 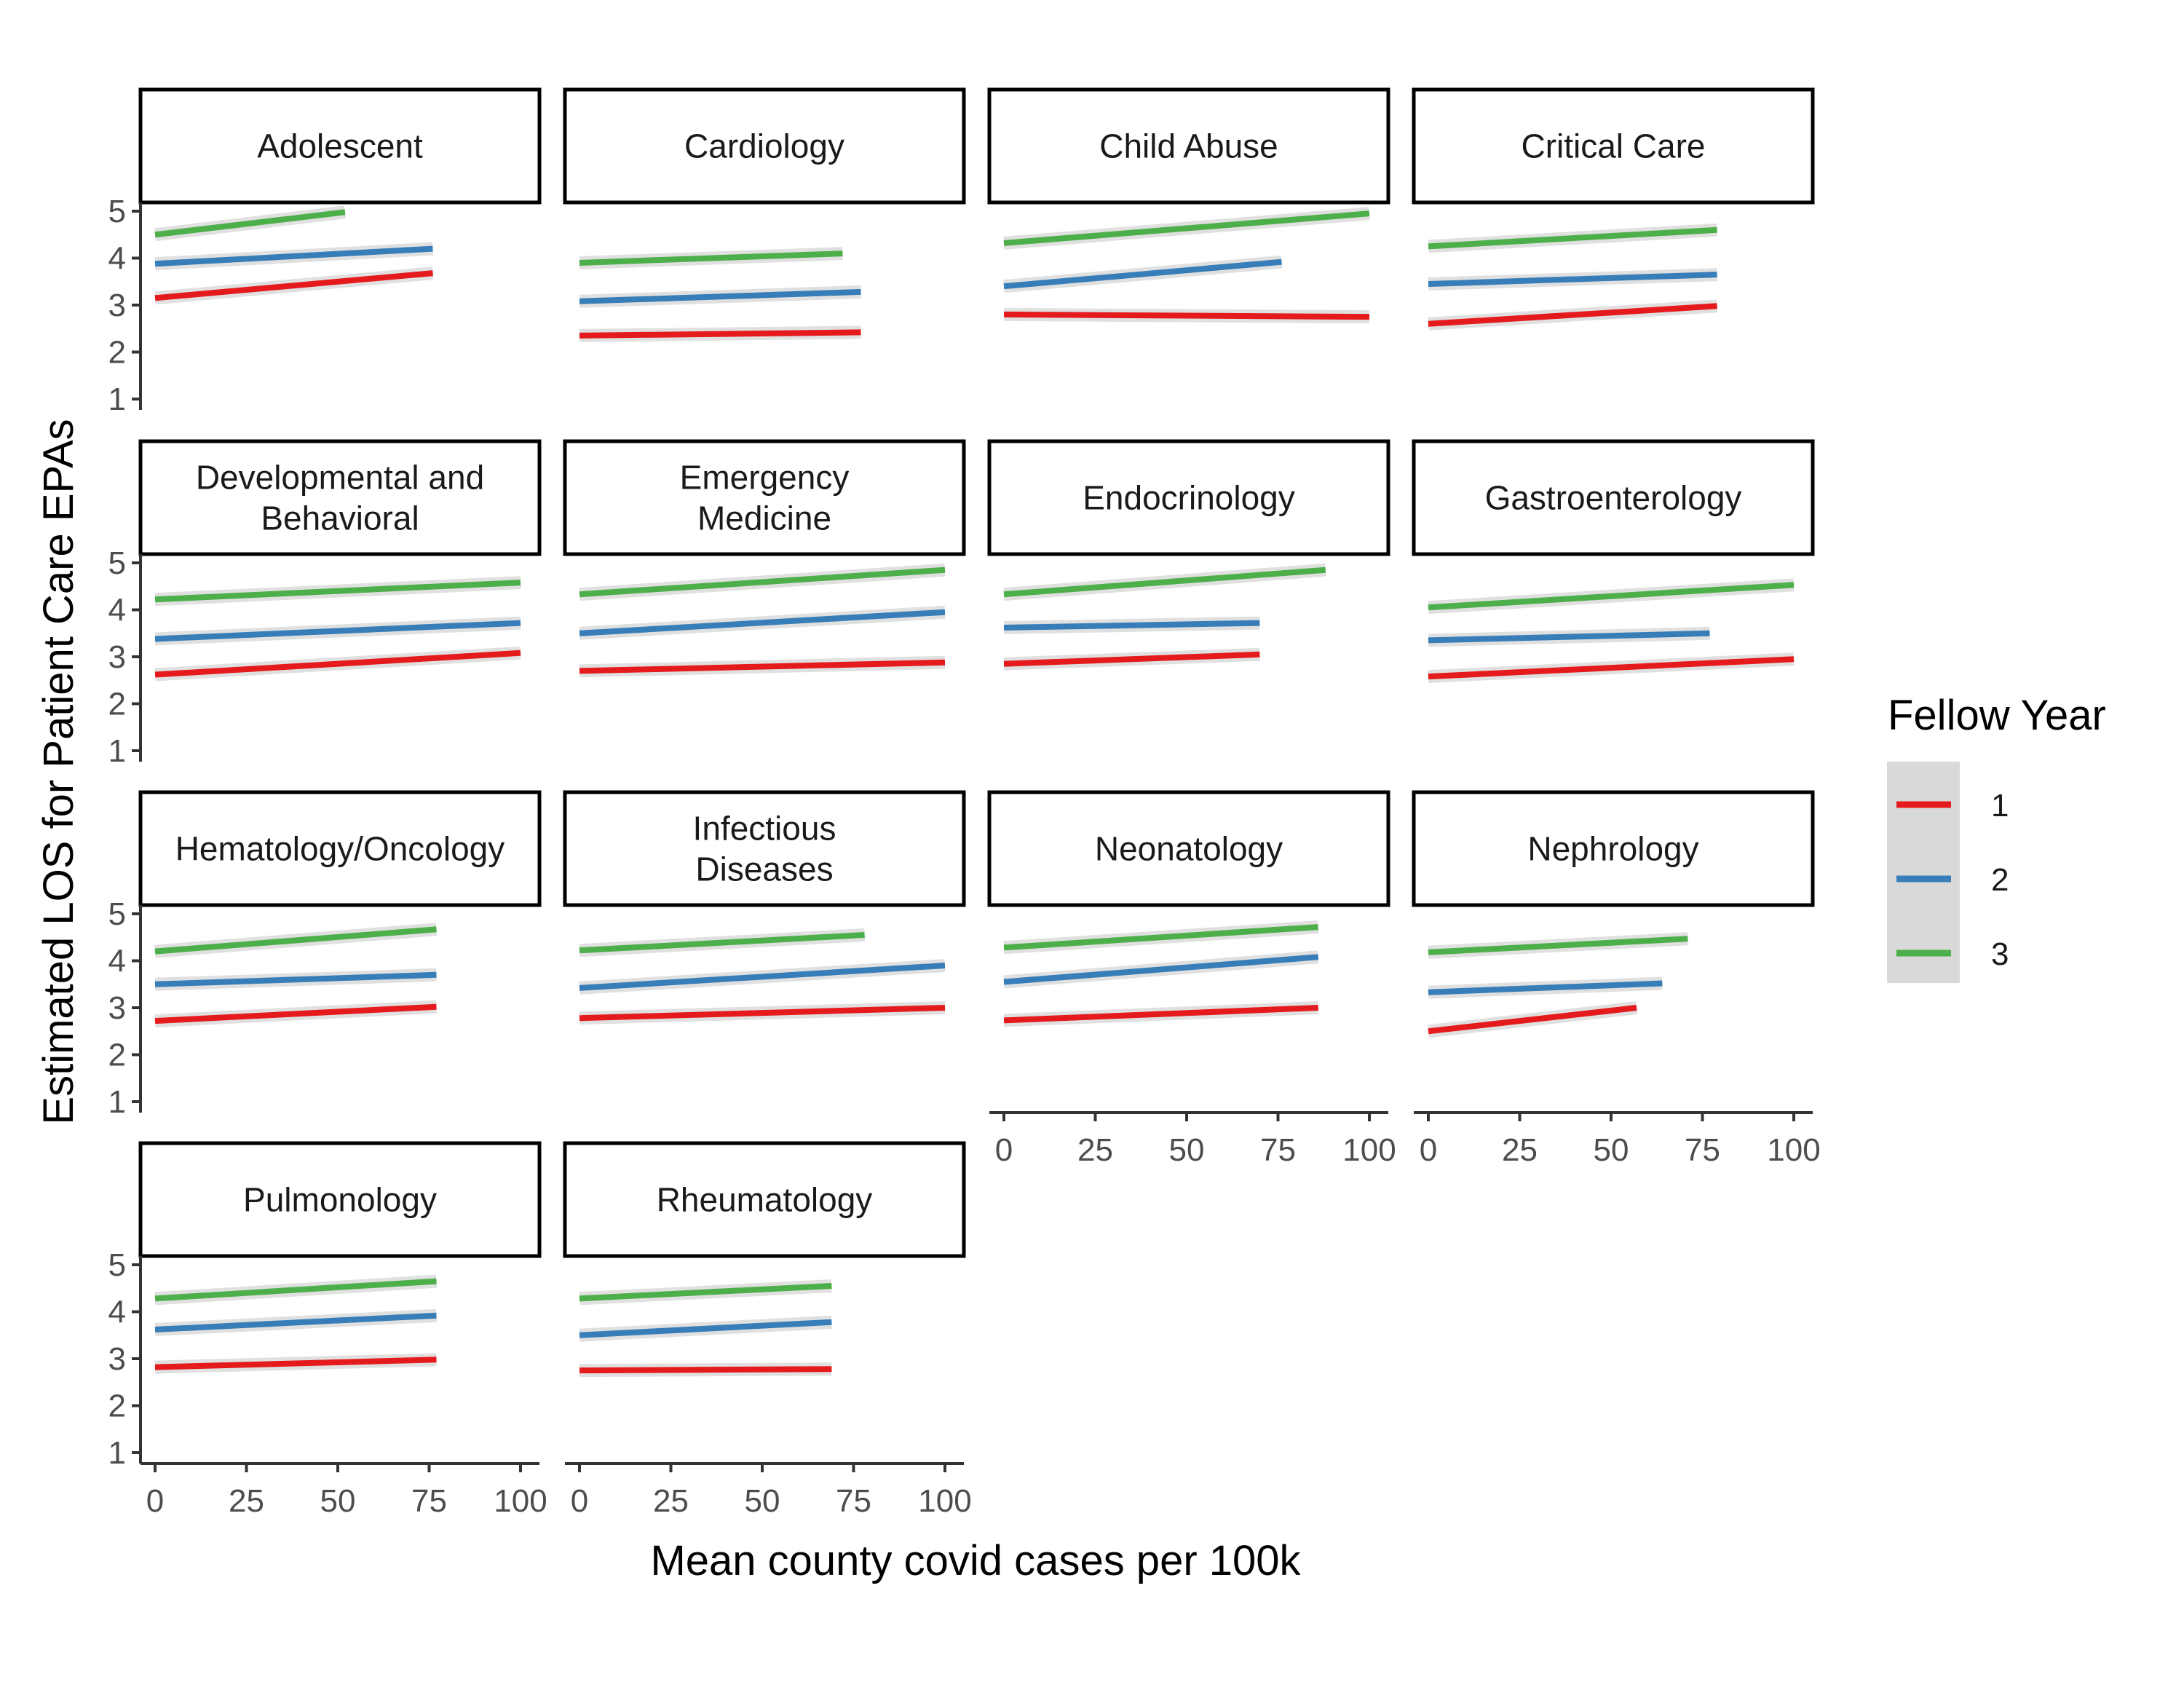 I want to click on facet-panel: Hematology/Oncology 1 2 3 4 5, so click(x=325, y=955).